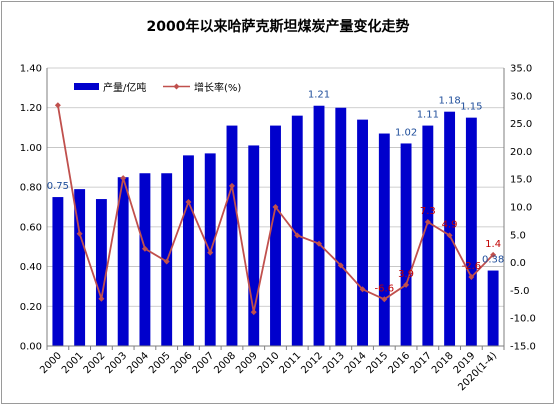  What do you see at coordinates (521, 124) in the screenshot?
I see `y-right-tick-label: 25.0` at bounding box center [521, 124].